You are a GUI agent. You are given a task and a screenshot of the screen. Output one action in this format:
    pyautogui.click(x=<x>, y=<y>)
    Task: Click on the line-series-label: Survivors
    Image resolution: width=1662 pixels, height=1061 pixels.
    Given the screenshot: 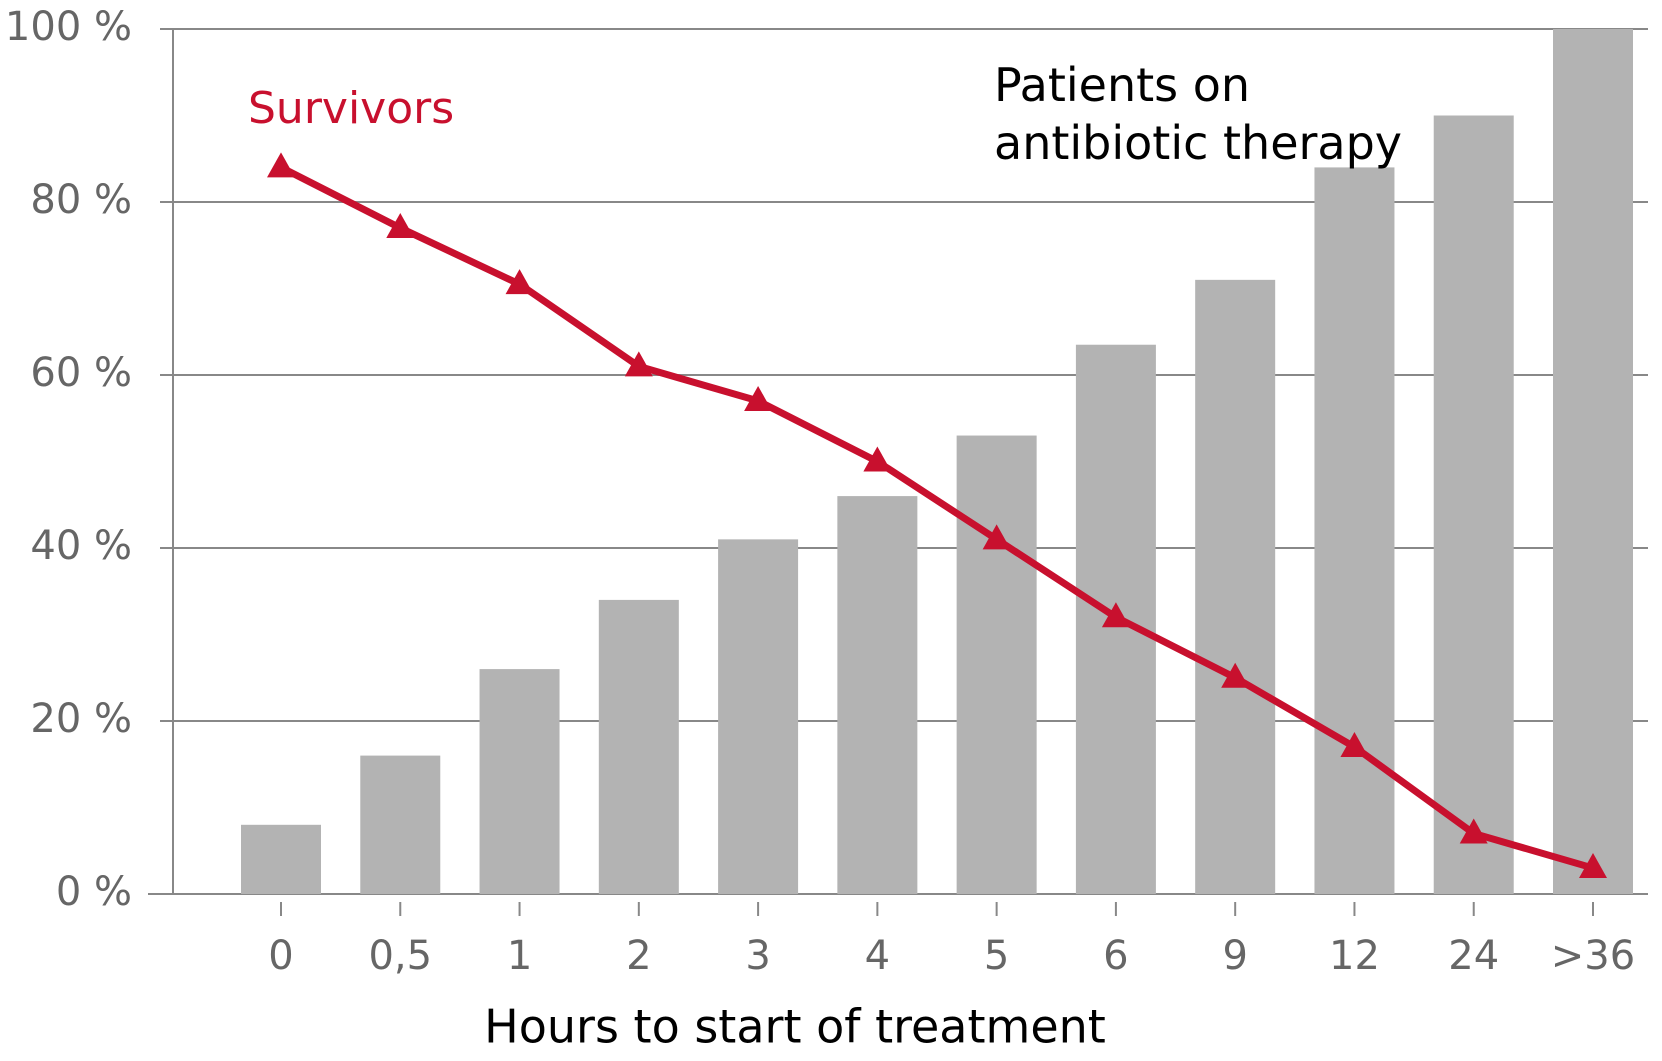 What is the action you would take?
    pyautogui.click(x=351, y=108)
    